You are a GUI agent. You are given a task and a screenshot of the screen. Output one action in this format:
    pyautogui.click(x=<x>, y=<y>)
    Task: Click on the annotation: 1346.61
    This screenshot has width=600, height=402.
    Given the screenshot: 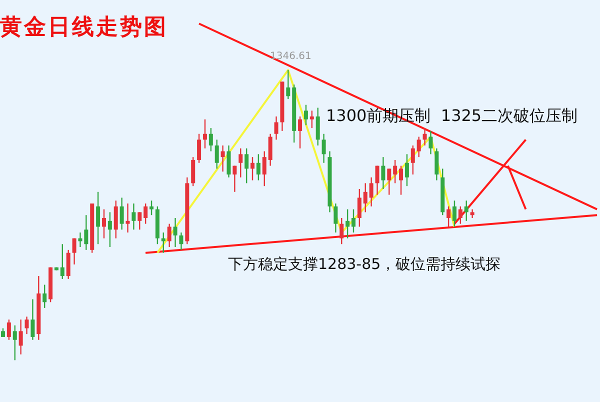 What is the action you would take?
    pyautogui.click(x=291, y=56)
    